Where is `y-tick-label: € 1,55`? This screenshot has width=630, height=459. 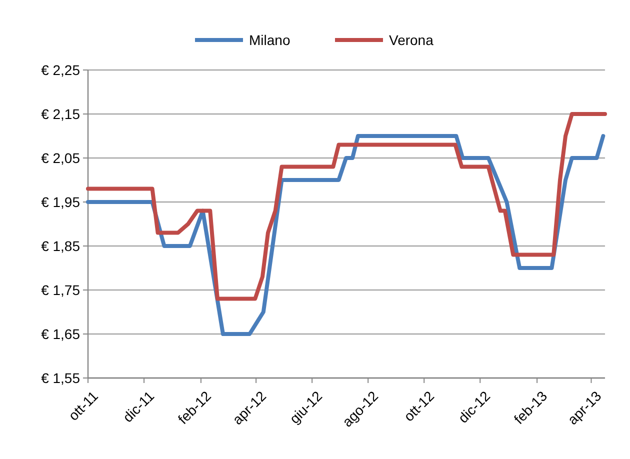
y-tick-label: € 1,55 is located at coordinates (60, 378).